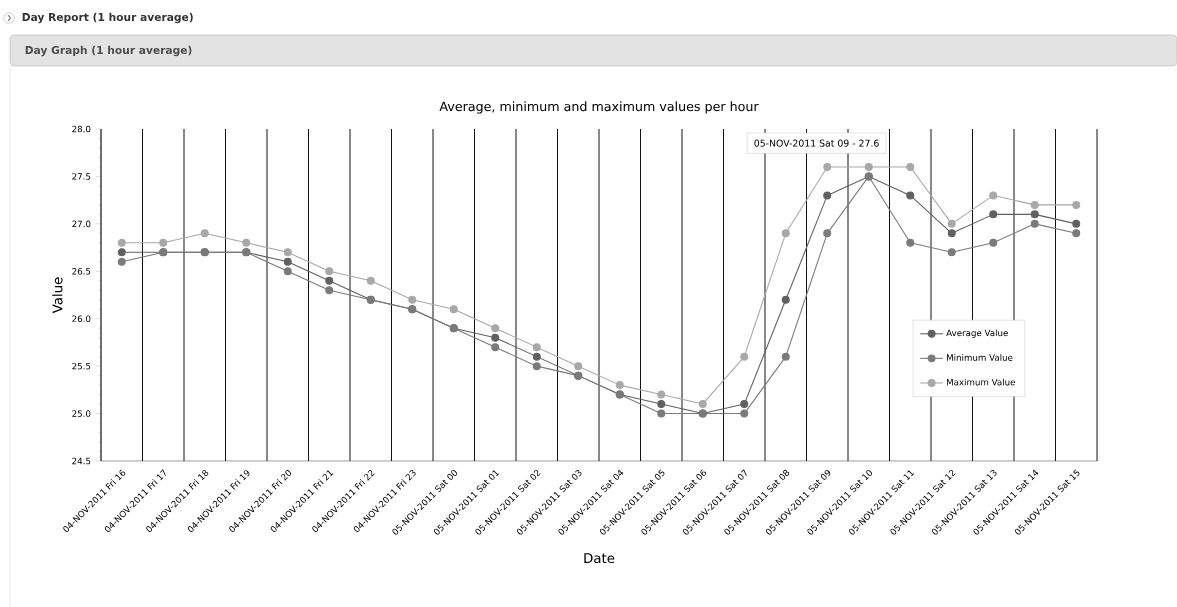 The width and height of the screenshot is (1177, 607). What do you see at coordinates (107, 18) in the screenshot?
I see `text: Day Report (1 hour average)` at bounding box center [107, 18].